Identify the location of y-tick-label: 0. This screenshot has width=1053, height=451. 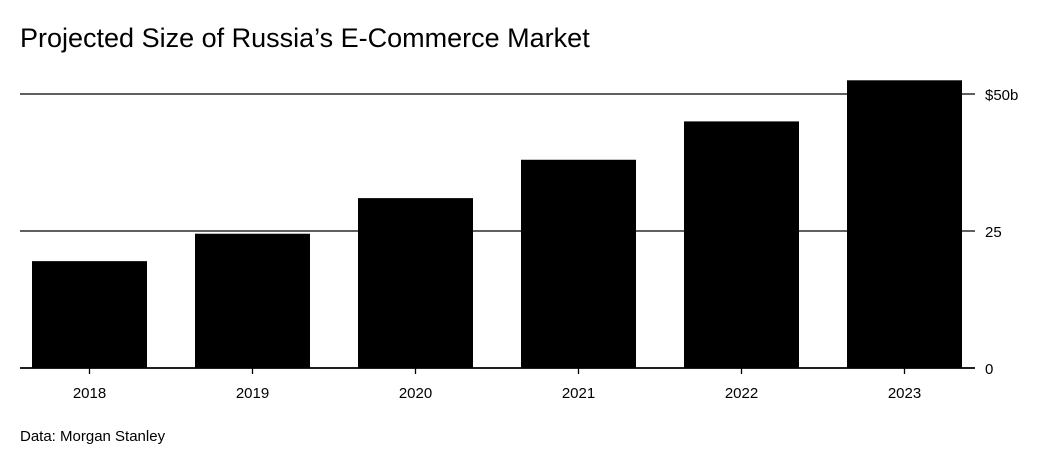
(989, 369).